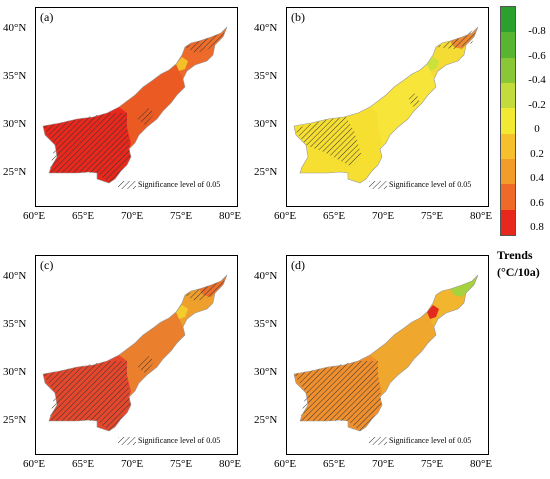  I want to click on panel-c-map, so click(135, 353).